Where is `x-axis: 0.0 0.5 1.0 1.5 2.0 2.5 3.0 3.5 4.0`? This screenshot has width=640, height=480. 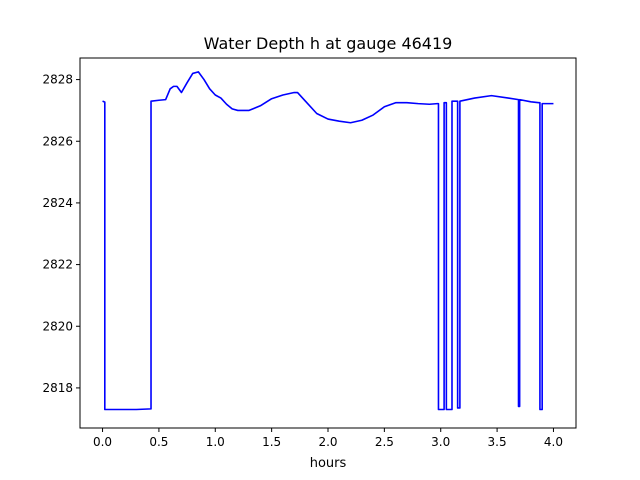
x-axis: 0.0 0.5 1.0 1.5 2.0 2.5 3.0 3.5 4.0 is located at coordinates (328, 438).